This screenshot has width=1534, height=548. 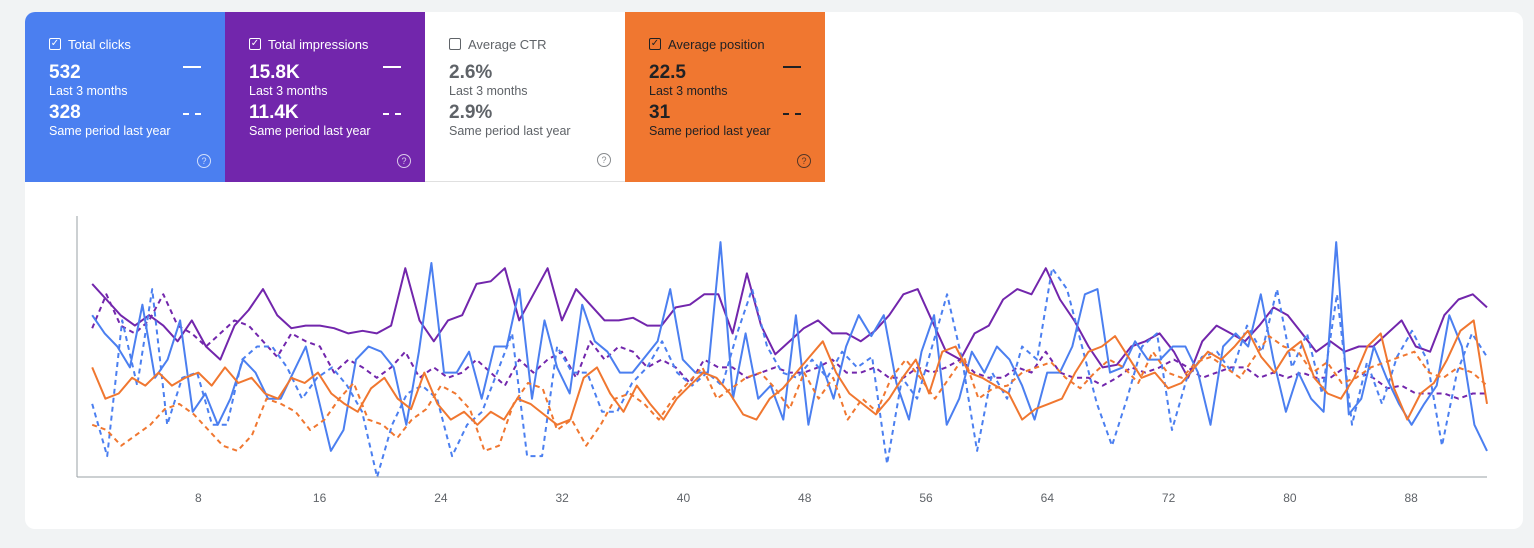 What do you see at coordinates (274, 112) in the screenshot?
I see `previous-value: 11.4K` at bounding box center [274, 112].